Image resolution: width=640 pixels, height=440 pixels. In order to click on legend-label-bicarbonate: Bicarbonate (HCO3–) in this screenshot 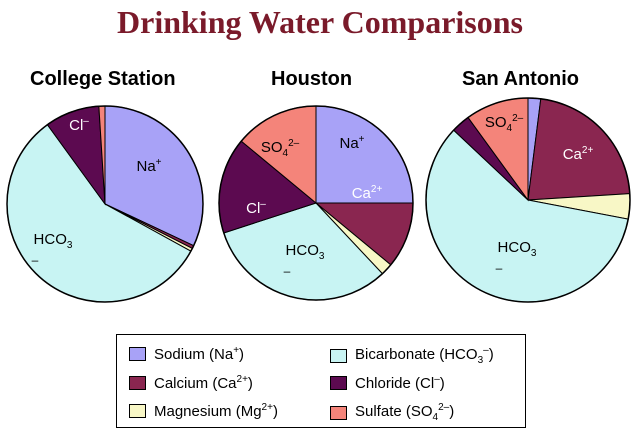, I will do `click(424, 355)`.